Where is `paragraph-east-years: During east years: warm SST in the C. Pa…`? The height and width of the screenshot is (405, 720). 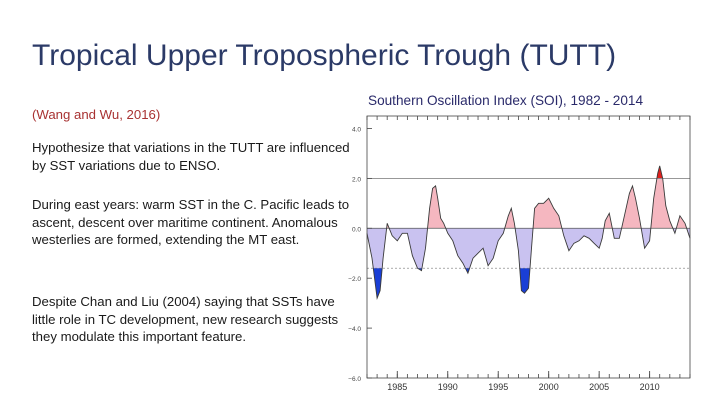 paragraph-east-years: During east years: warm SST in the C. Pa… is located at coordinates (191, 222).